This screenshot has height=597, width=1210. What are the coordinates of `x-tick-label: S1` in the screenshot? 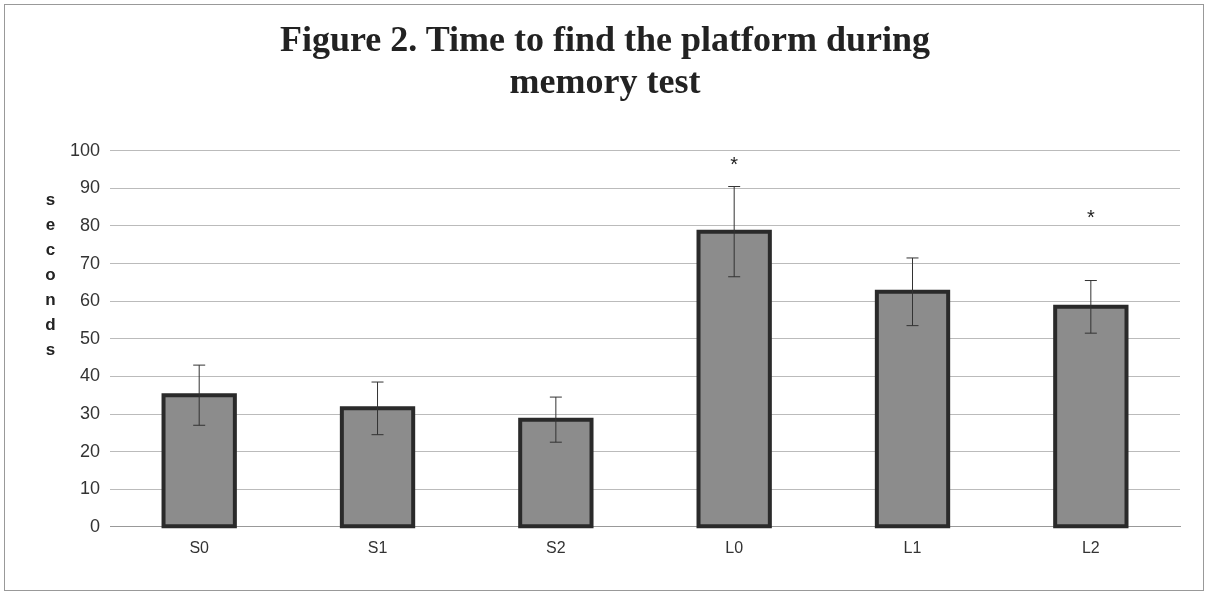 It's located at (377, 547).